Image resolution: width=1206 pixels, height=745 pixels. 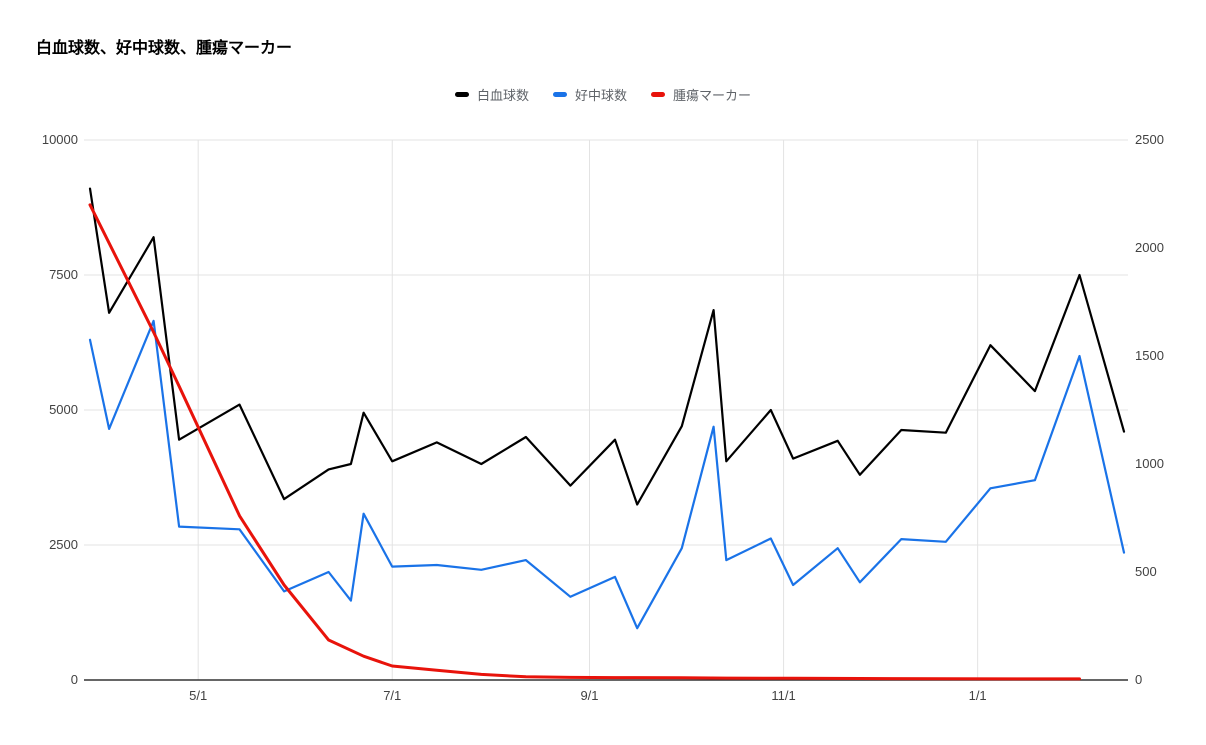 What do you see at coordinates (1149, 247) in the screenshot?
I see `y-axis-label-right: 2000` at bounding box center [1149, 247].